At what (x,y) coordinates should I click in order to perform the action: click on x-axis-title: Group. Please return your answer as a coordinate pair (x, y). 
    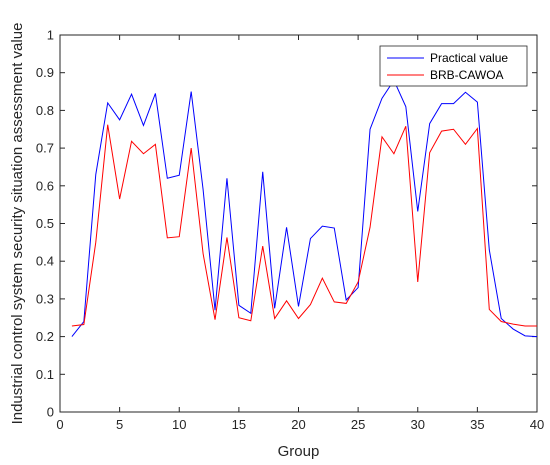
    Looking at the image, I should click on (299, 451).